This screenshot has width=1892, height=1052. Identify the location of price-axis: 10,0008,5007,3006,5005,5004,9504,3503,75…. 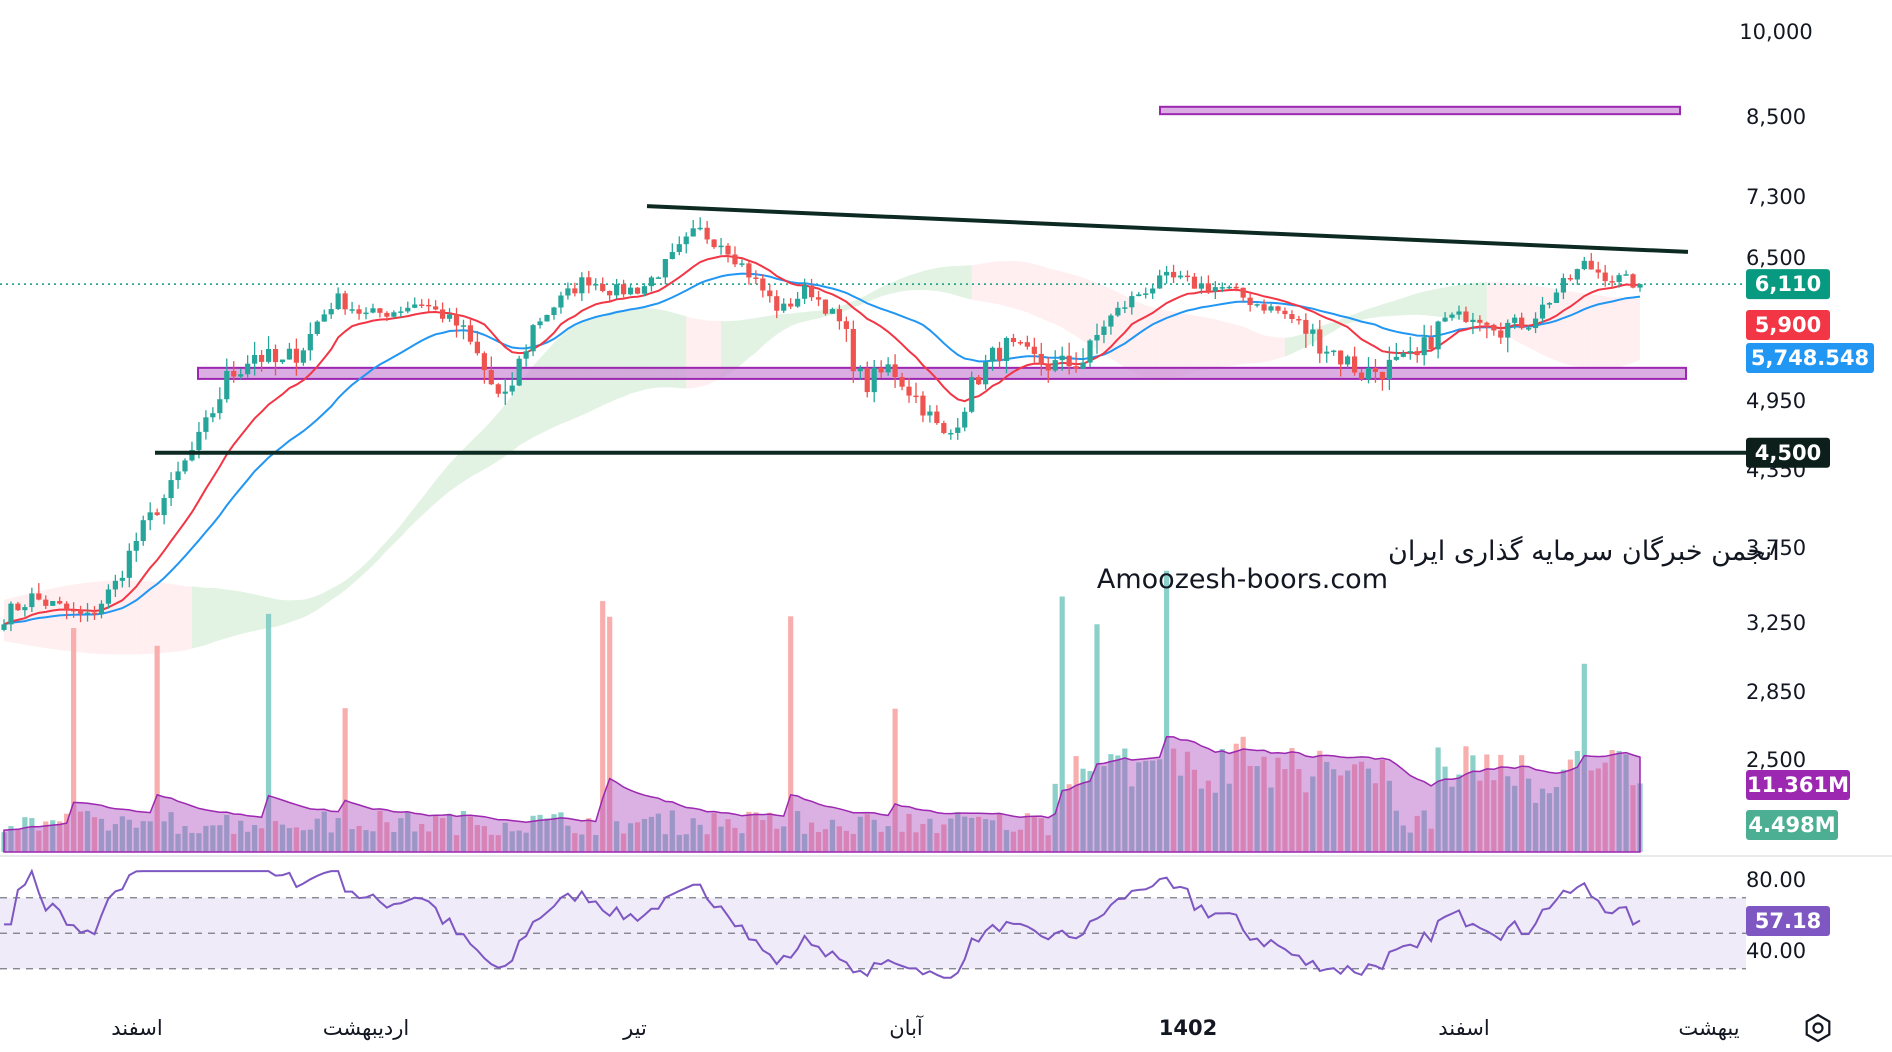
(1775, 396).